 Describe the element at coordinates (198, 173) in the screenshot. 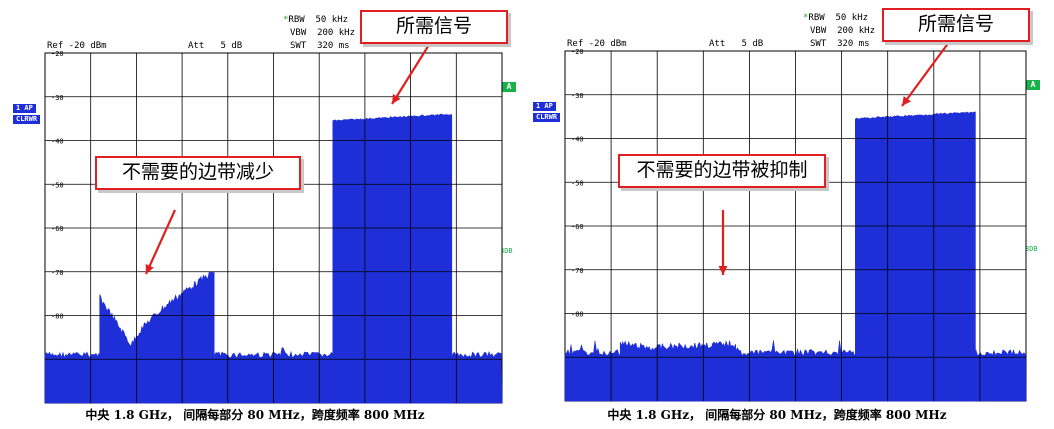

I see `sideband-callout: 不需要的边带减少` at that location.